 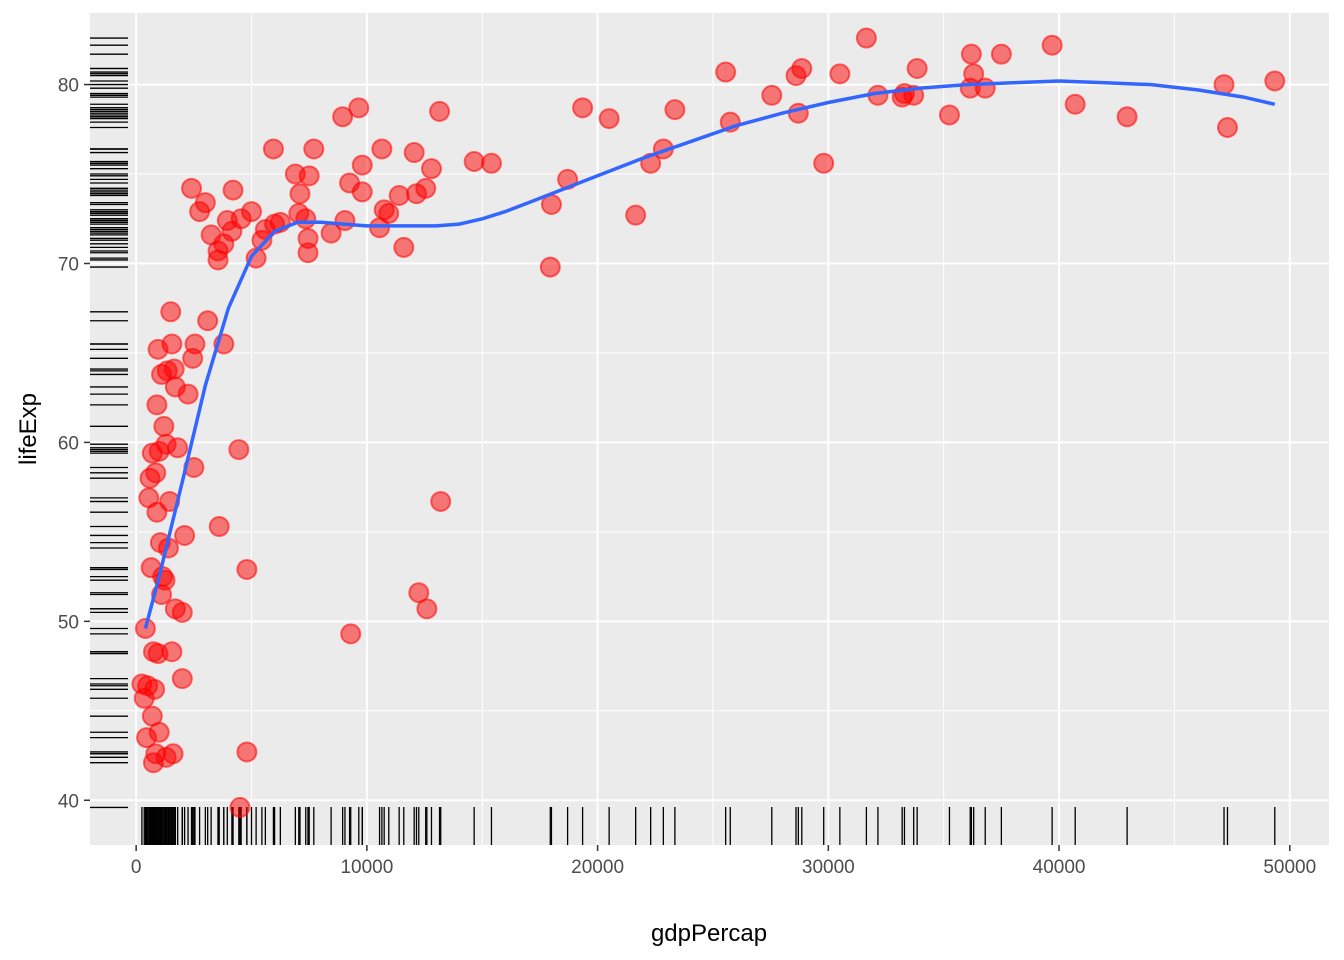 What do you see at coordinates (1059, 867) in the screenshot?
I see `x-tick-label: 40000` at bounding box center [1059, 867].